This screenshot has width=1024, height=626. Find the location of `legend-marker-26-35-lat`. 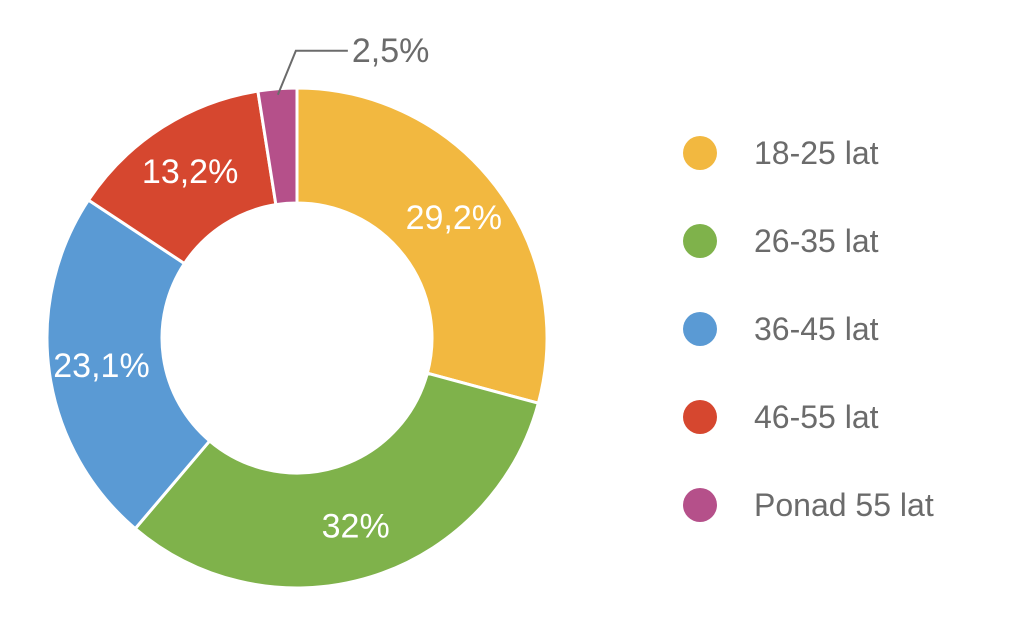

legend-marker-26-35-lat is located at coordinates (700, 241).